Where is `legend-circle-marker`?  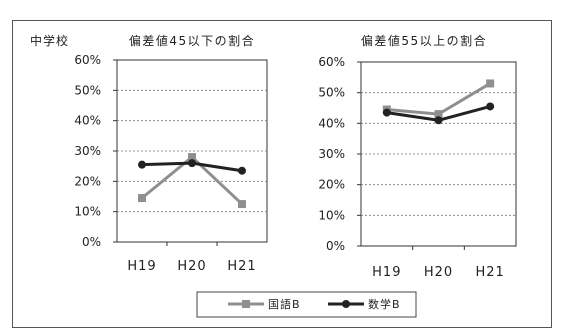 legend-circle-marker is located at coordinates (346, 304).